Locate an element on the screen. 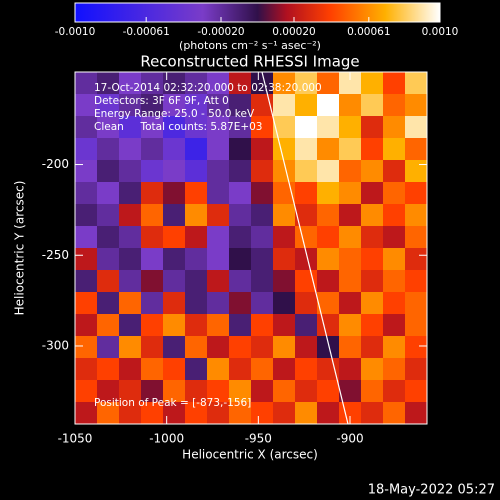 This screenshot has height=500, width=500. x-tick-label: -1000 is located at coordinates (166, 439).